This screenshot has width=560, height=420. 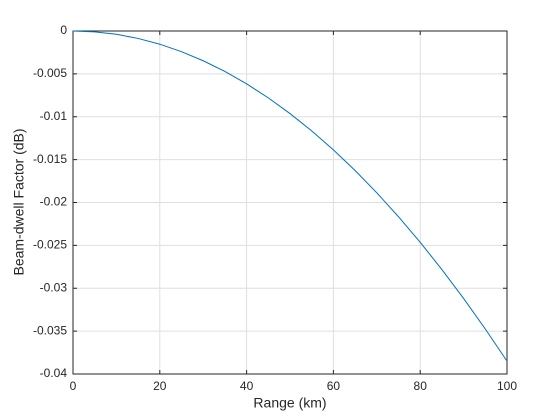 What do you see at coordinates (54, 373) in the screenshot?
I see `y-tick-label: -0.04` at bounding box center [54, 373].